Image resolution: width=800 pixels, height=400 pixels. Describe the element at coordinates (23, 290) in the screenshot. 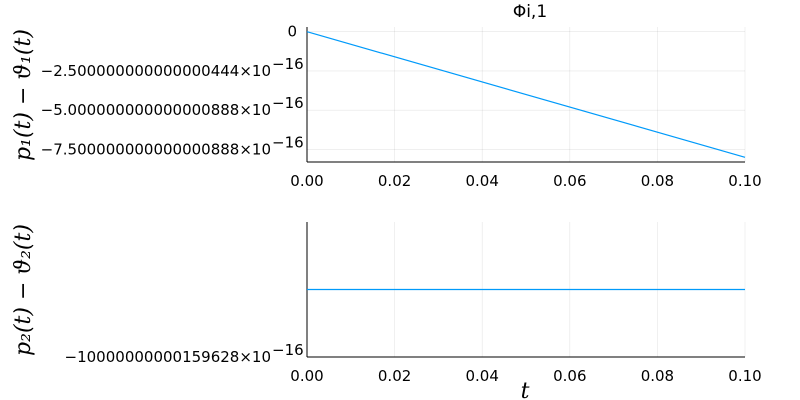

I see `y-axis-label: p₂(t) − ϑ₂(t)` at that location.